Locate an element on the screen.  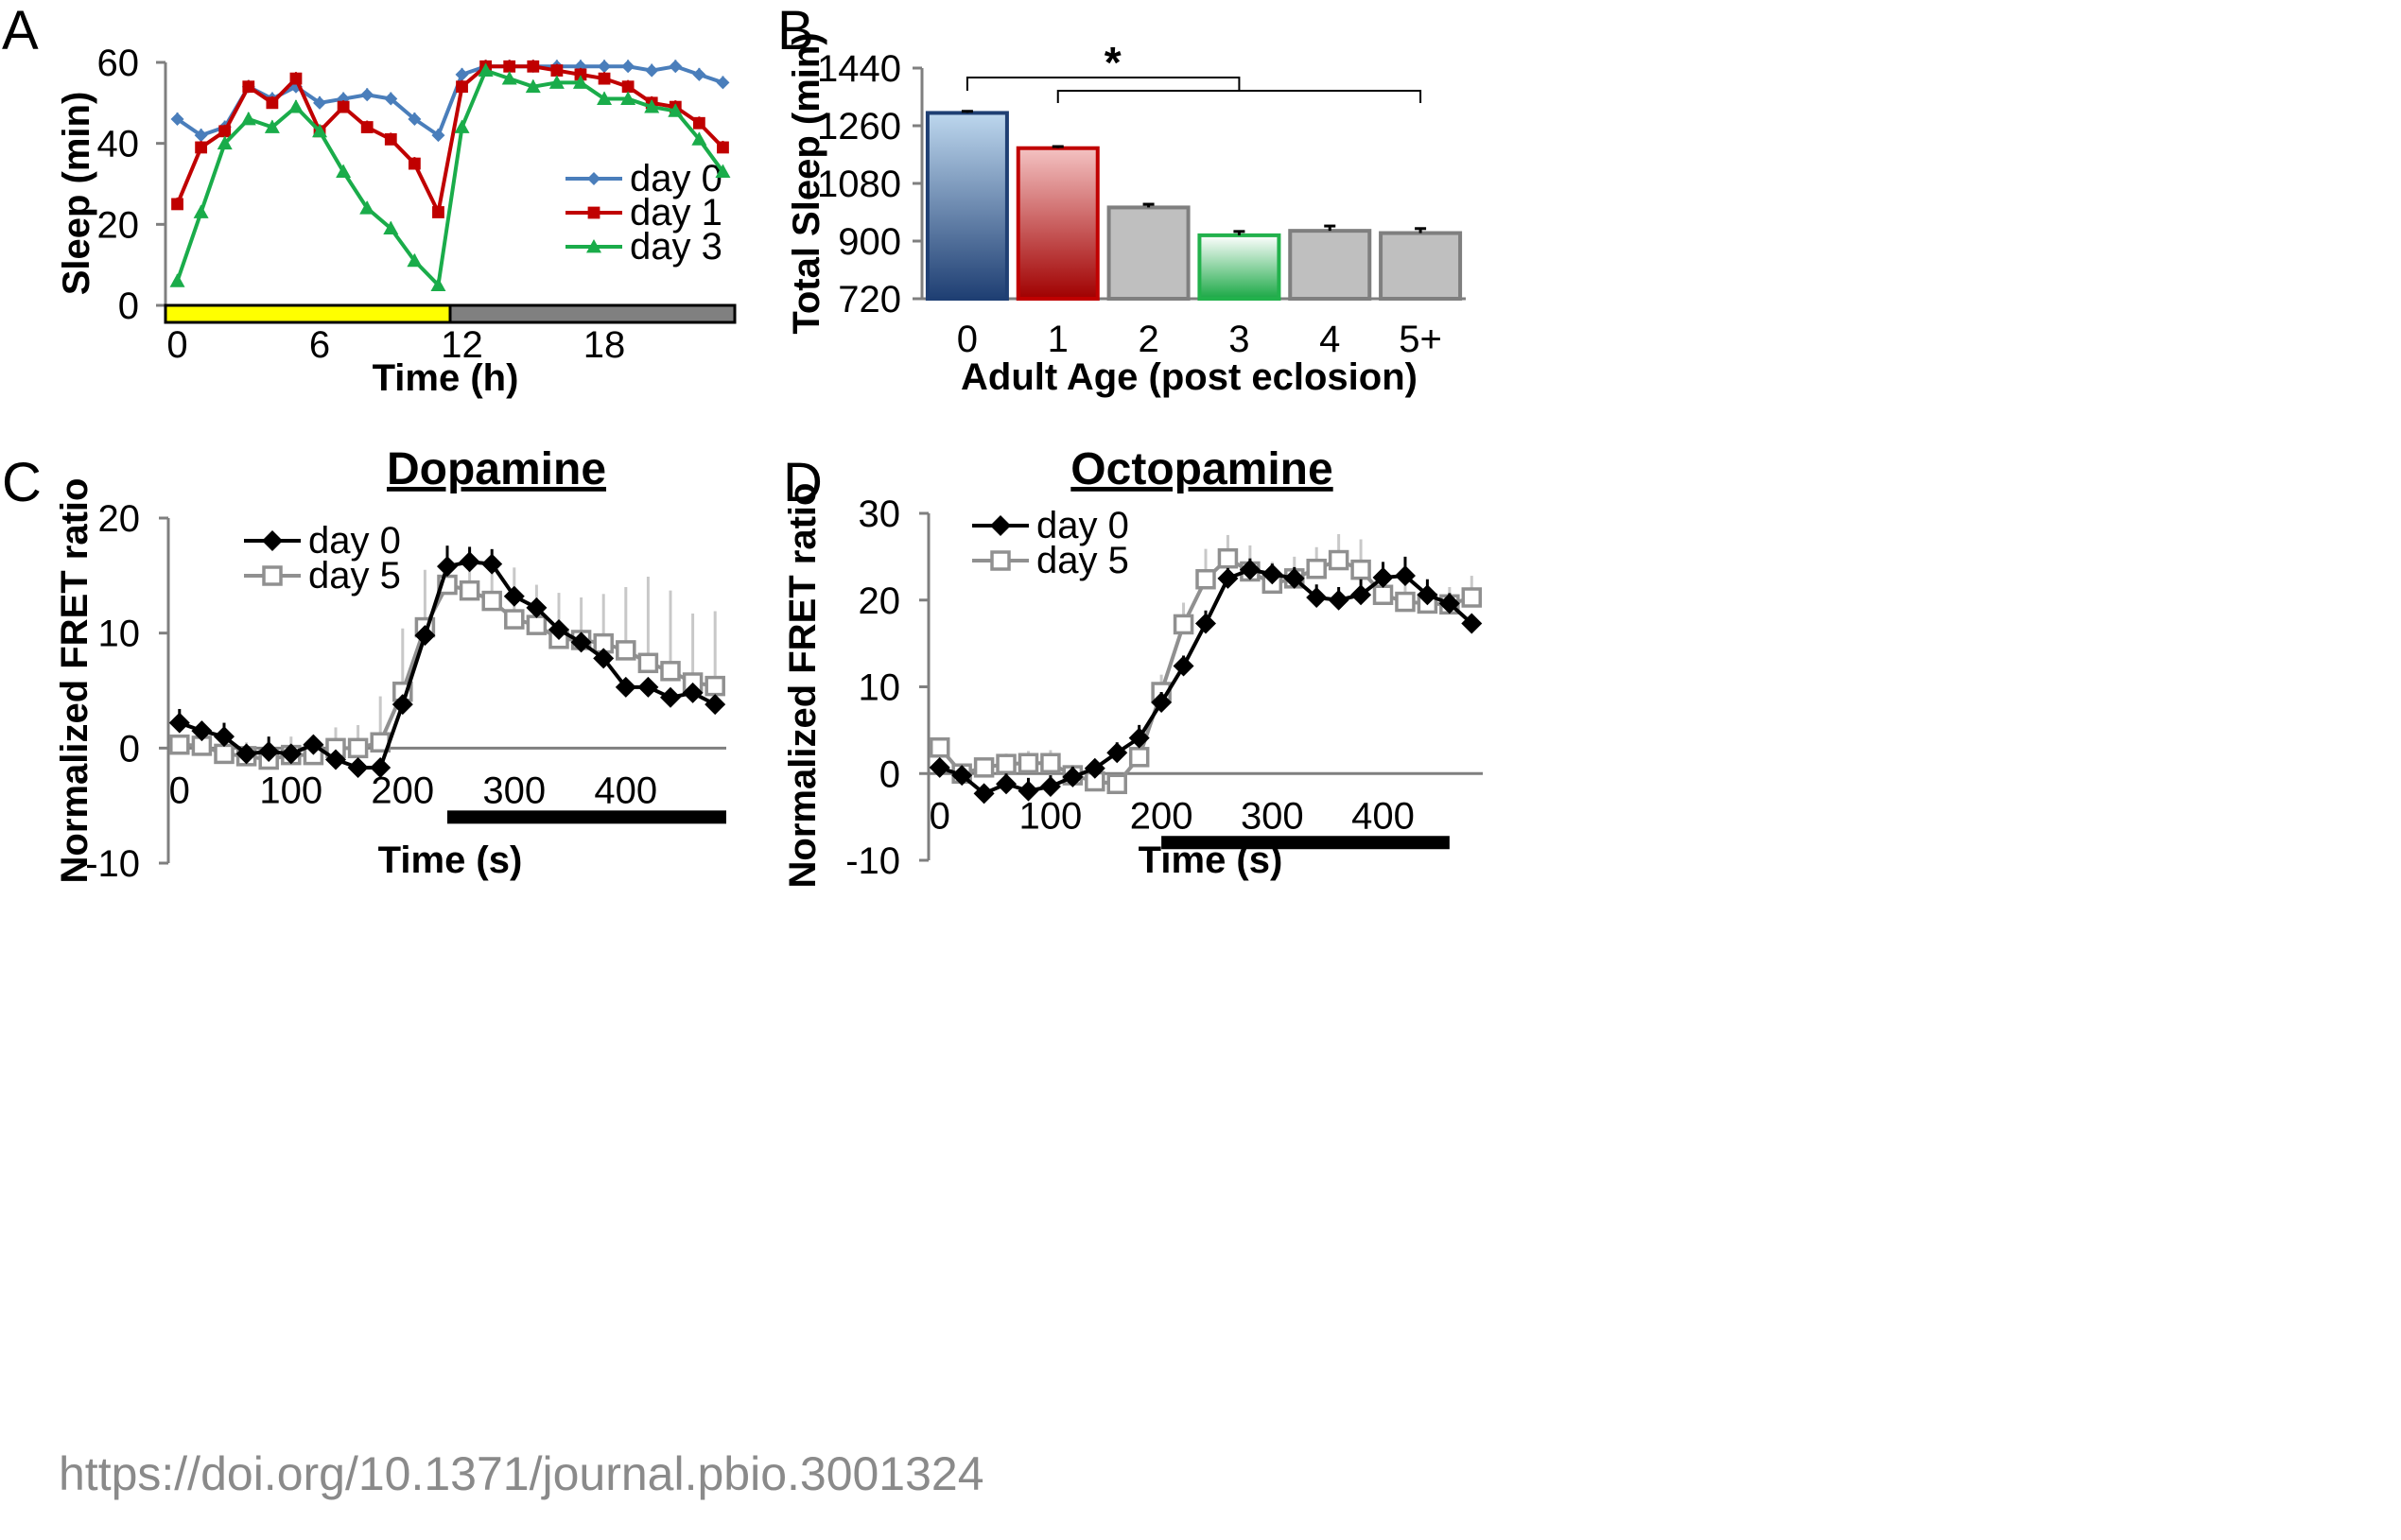
y-tick-label: 10 is located at coordinates (880, 688).